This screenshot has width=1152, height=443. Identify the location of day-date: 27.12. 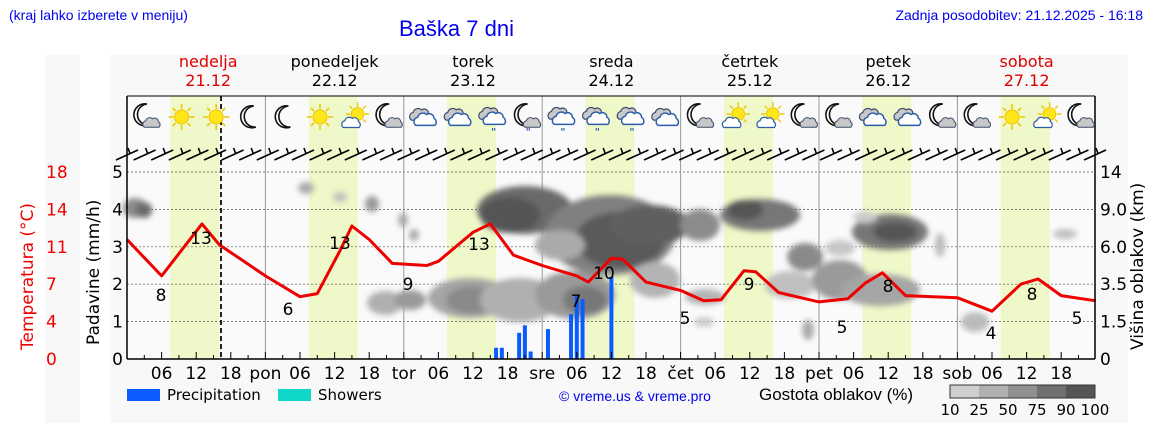
(1026, 80).